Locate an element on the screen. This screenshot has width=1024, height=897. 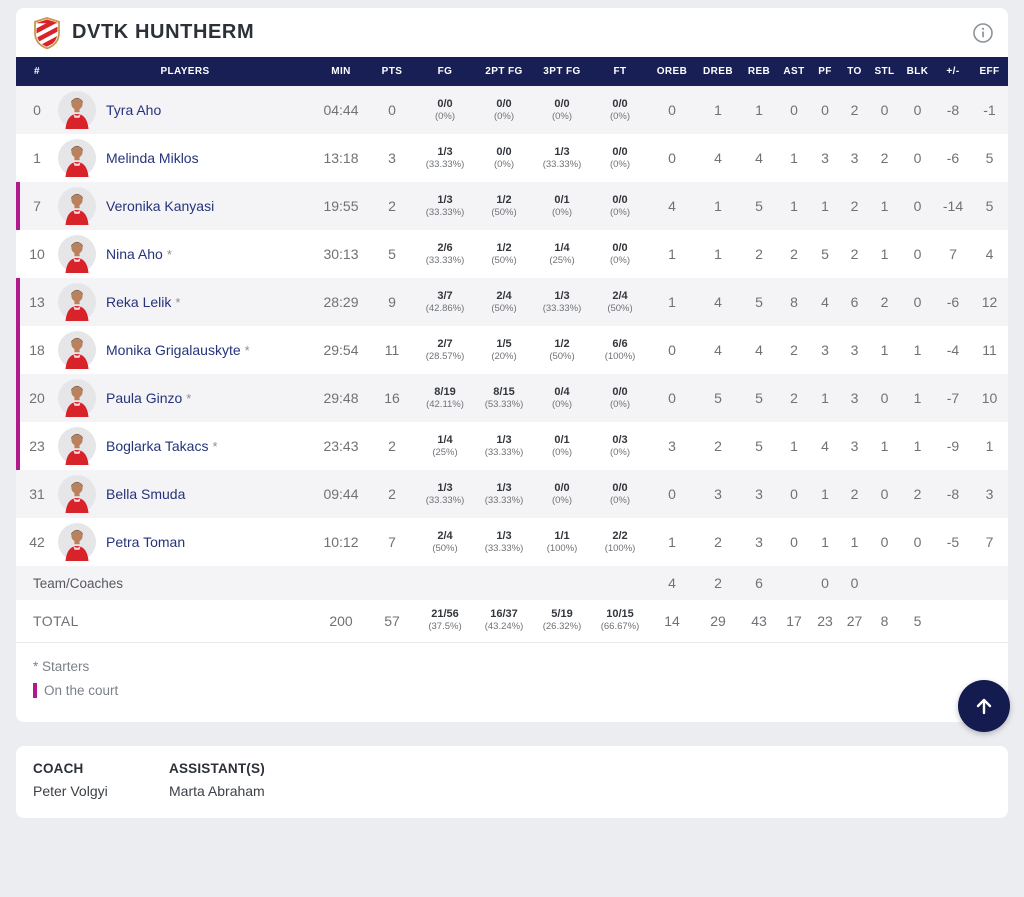
player-number: 20 is located at coordinates (37, 398).